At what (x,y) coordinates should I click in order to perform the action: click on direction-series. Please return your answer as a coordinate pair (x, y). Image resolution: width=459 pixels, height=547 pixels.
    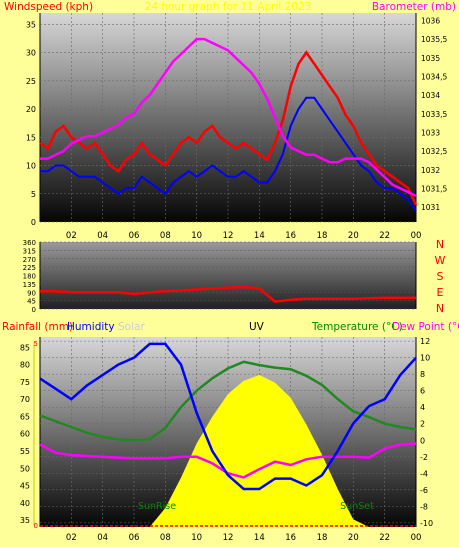
    Looking at the image, I should click on (228, 294).